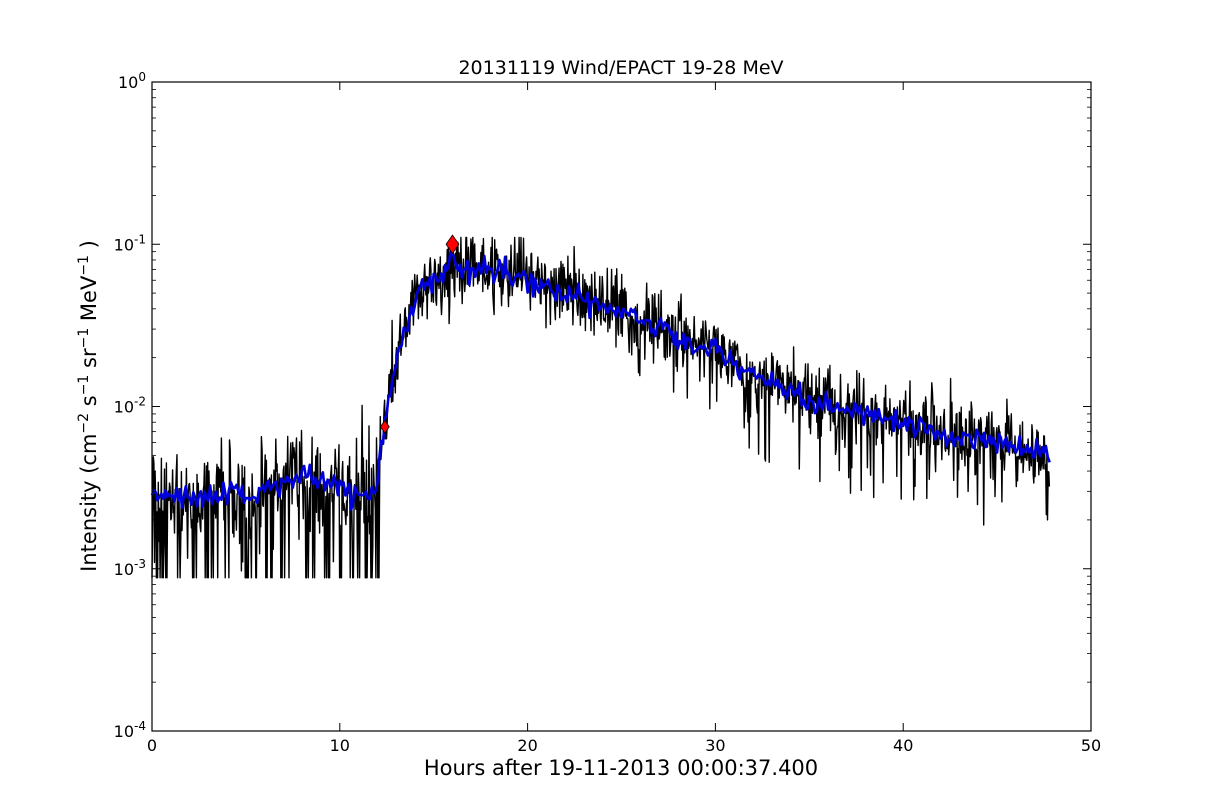 This screenshot has height=812, width=1212. I want to click on y-axis-label: Intensity (cm−2 s−1 sr−1 MeV−1 ), so click(88, 406).